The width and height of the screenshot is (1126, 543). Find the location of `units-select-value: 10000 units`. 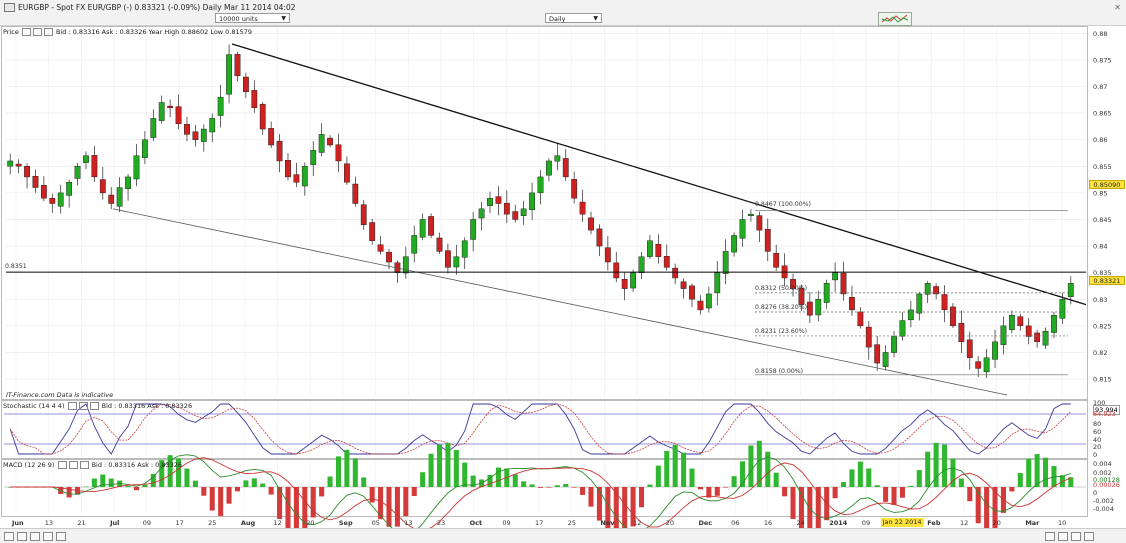

units-select-value: 10000 units is located at coordinates (238, 19).